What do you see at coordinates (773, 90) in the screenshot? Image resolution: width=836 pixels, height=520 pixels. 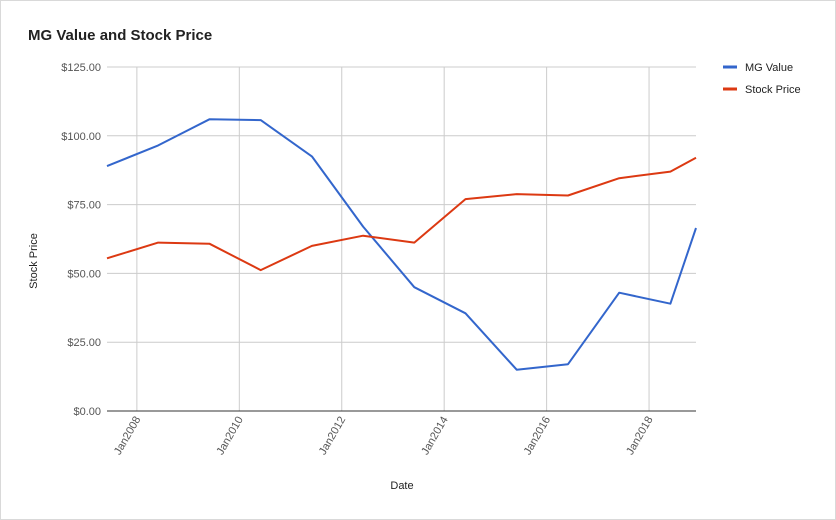 I see `legend-label: Stock Price` at bounding box center [773, 90].